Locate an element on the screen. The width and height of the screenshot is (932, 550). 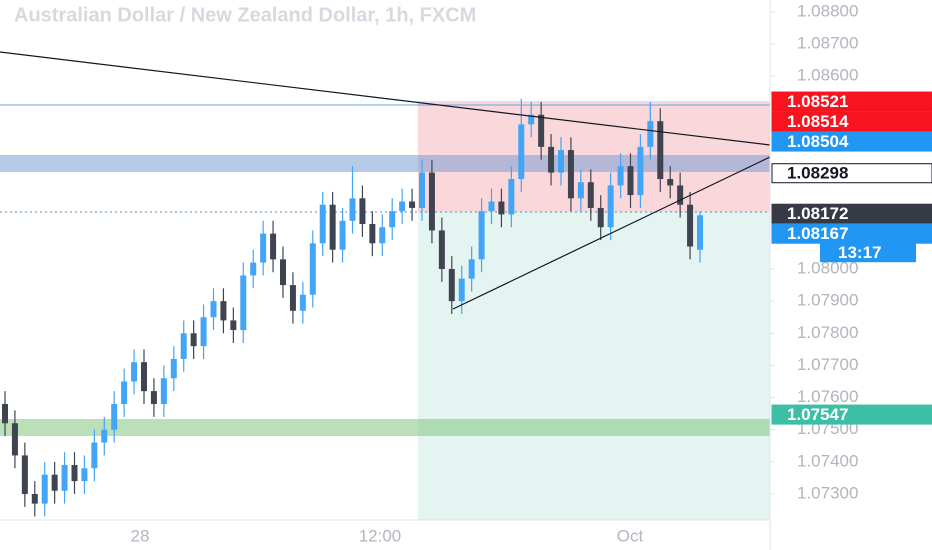
x-tick-label: 12:00 is located at coordinates (380, 535).